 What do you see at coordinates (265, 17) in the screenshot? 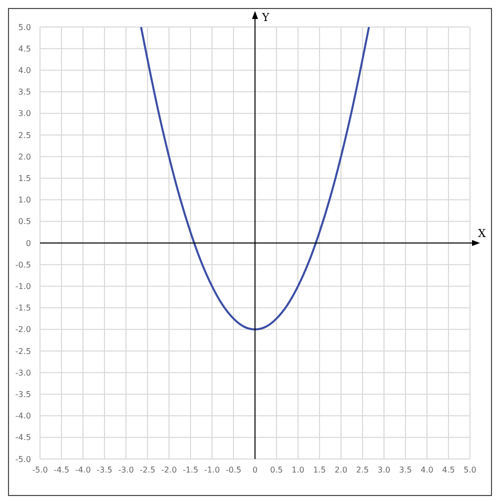
I see `y-axis-title: Y` at bounding box center [265, 17].